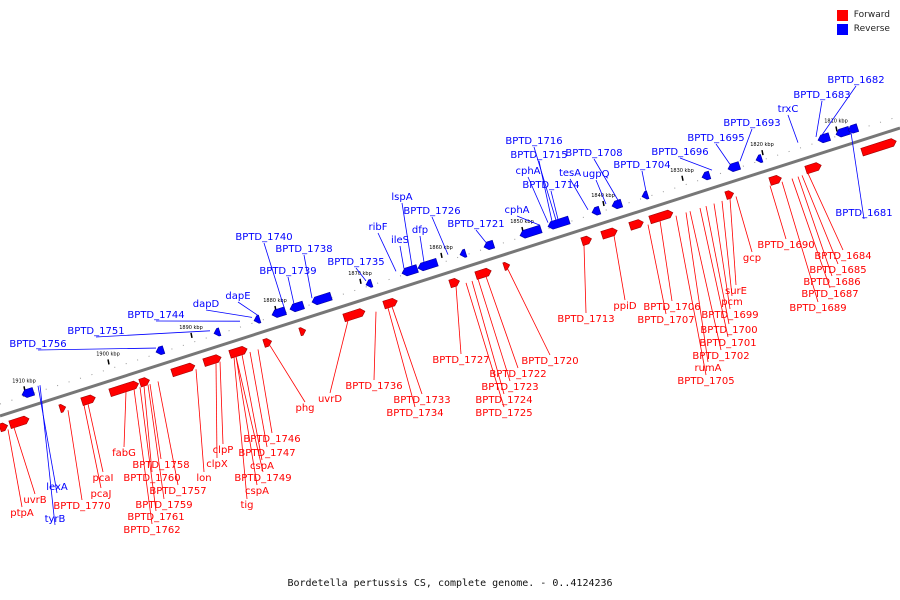 The width and height of the screenshot is (900, 600). I want to click on gene-label: BPTD_1684, so click(842, 256).